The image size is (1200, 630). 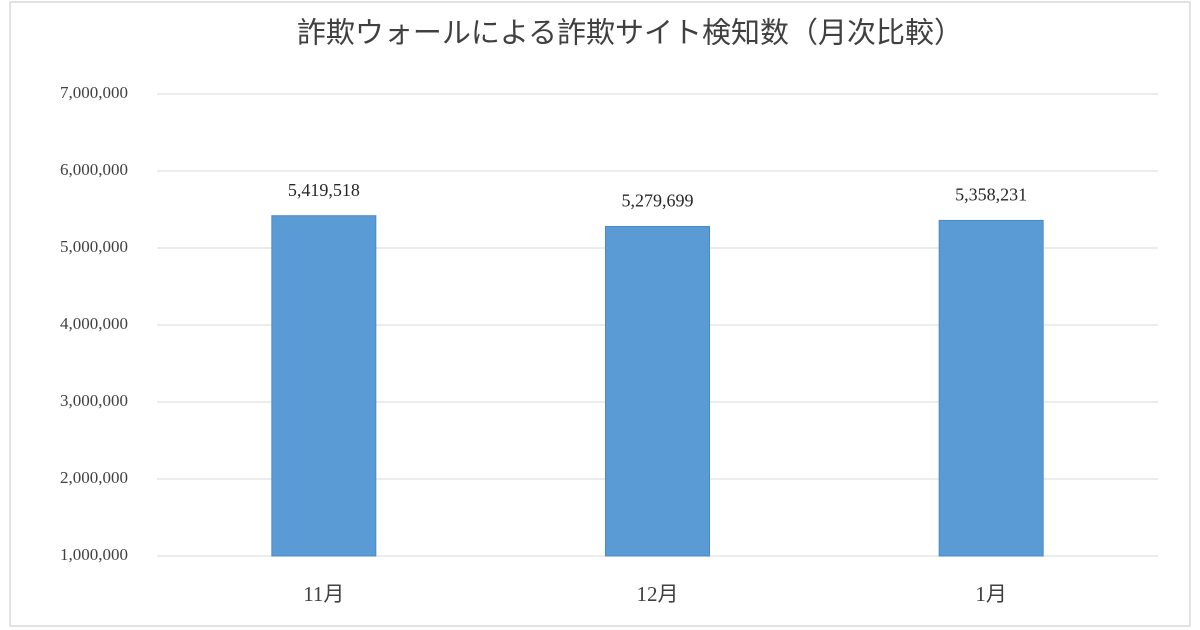 What do you see at coordinates (991, 594) in the screenshot?
I see `x-tick-label: 1月` at bounding box center [991, 594].